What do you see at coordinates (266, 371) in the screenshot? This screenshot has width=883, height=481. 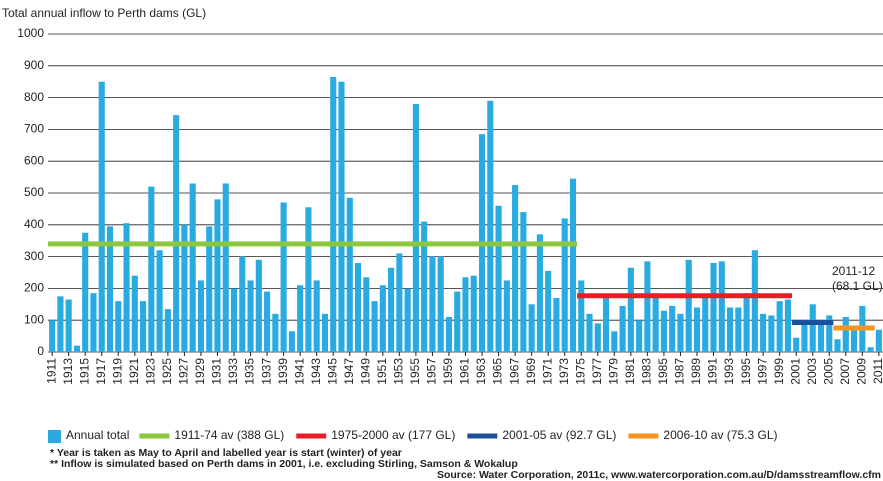 I see `x-tick-label: 1937` at bounding box center [266, 371].